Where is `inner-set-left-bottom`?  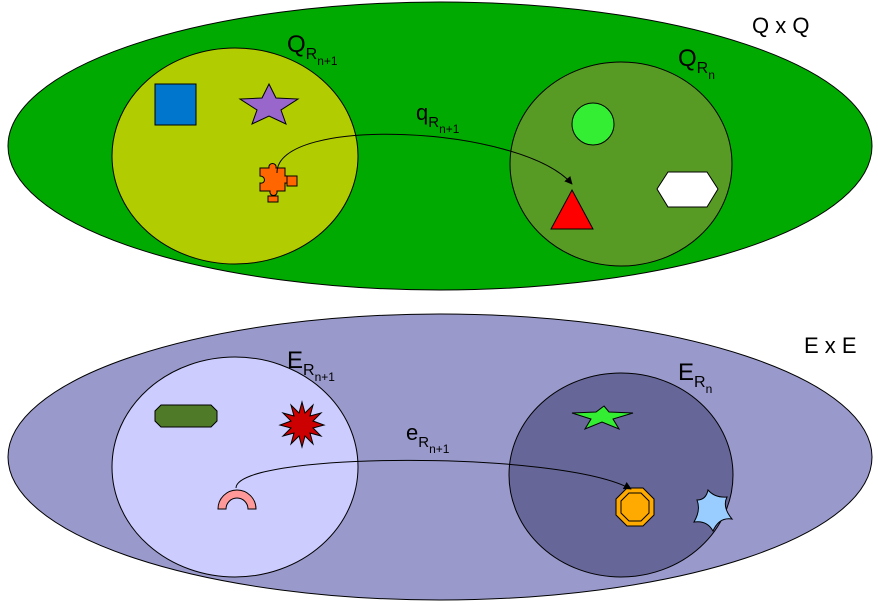
inner-set-left-bottom is located at coordinates (235, 467).